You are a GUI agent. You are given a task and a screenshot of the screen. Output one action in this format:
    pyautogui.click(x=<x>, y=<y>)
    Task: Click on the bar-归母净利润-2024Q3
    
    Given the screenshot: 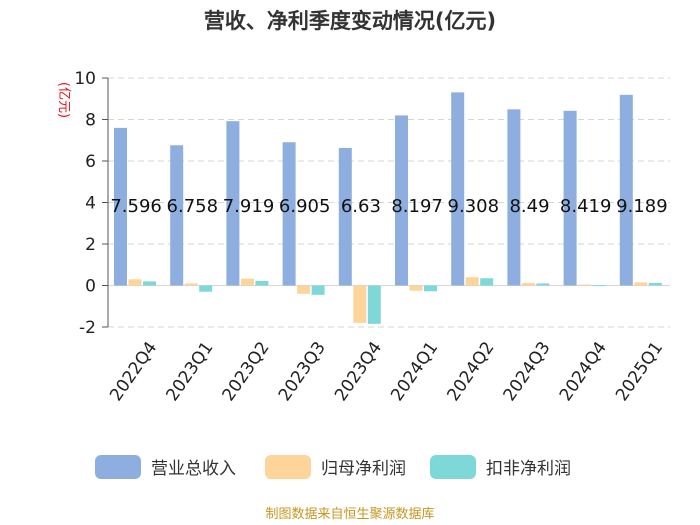 What is the action you would take?
    pyautogui.click(x=528, y=284)
    